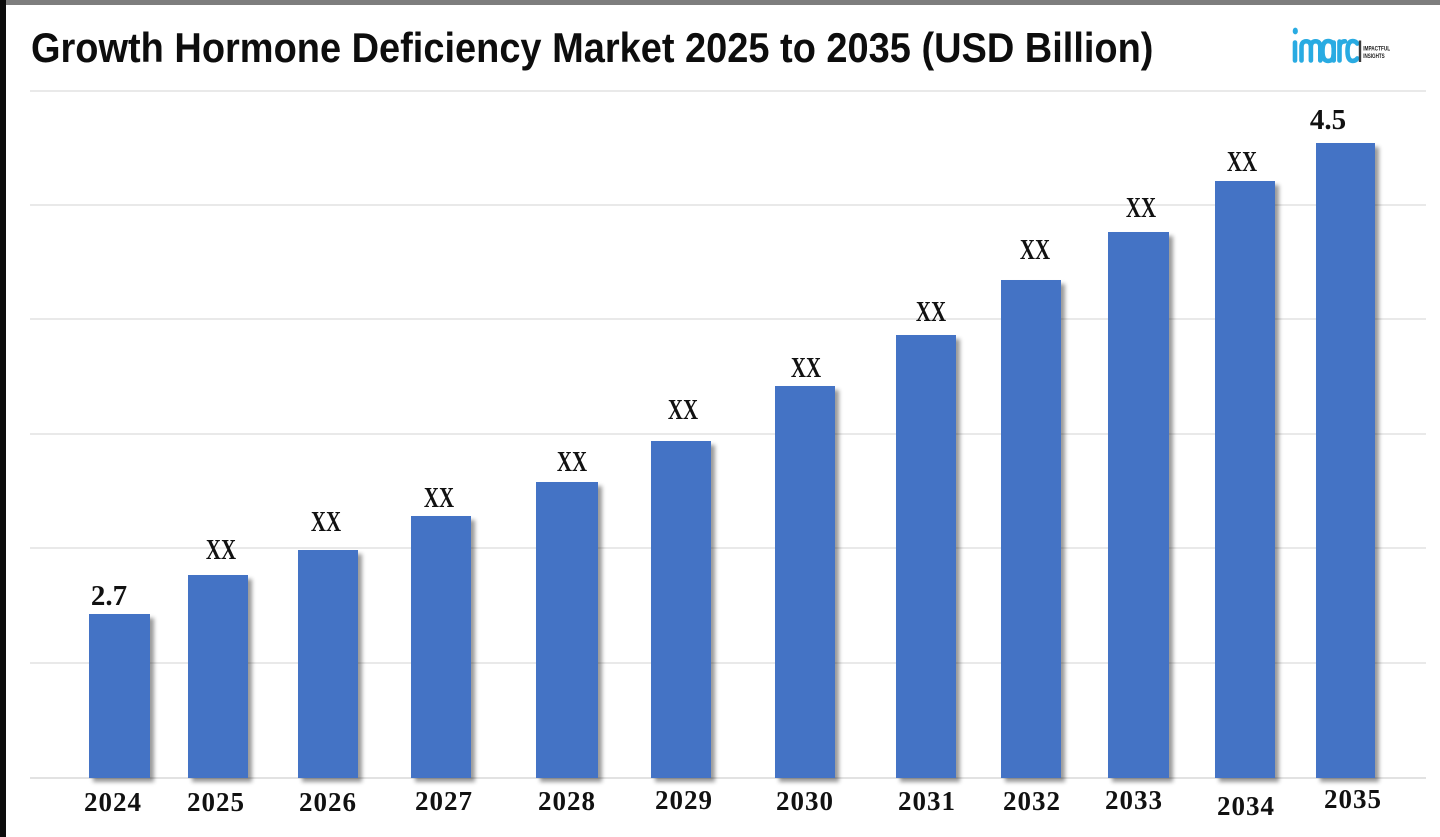 The width and height of the screenshot is (1440, 837). I want to click on svg-text: IMPACTFUL, so click(1376, 49).